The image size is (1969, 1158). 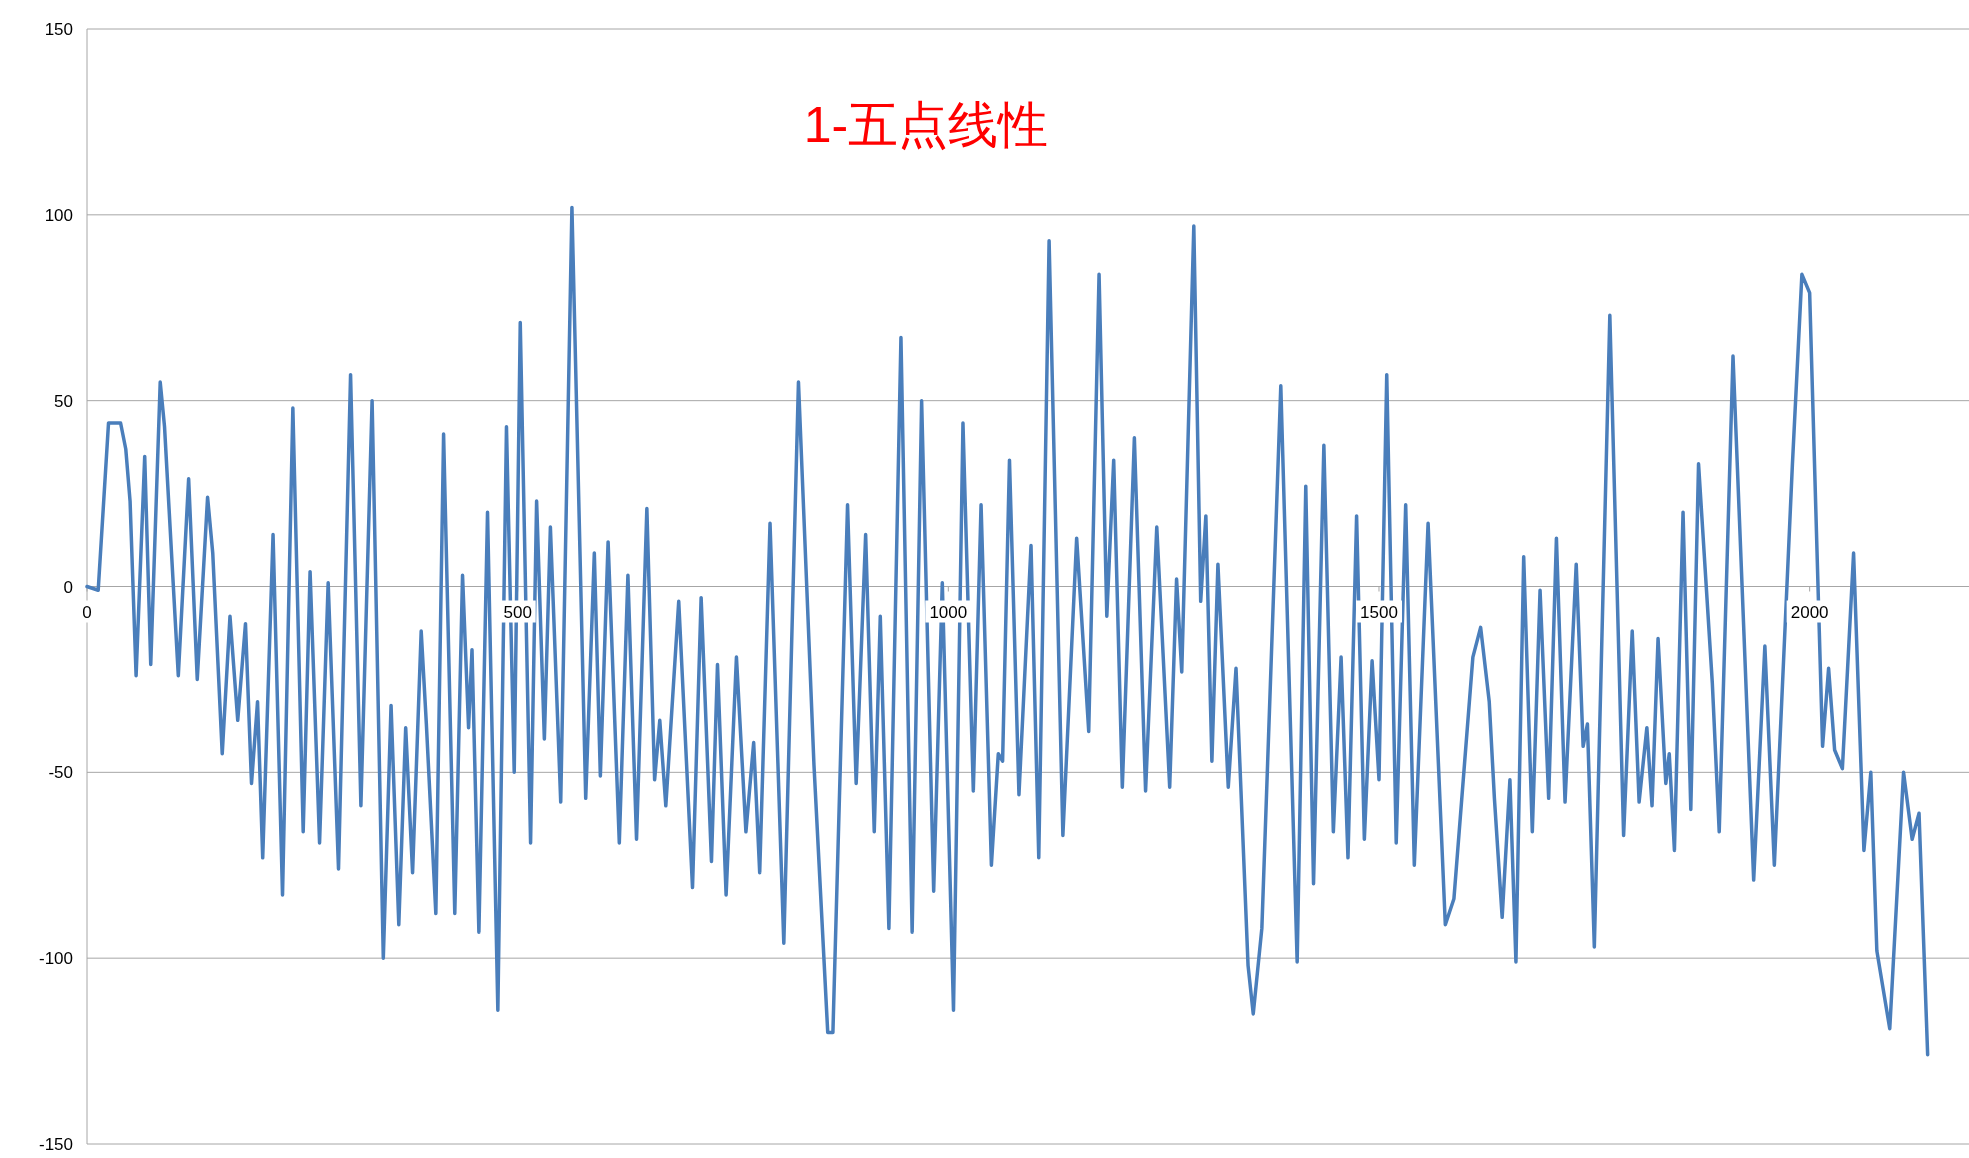 What do you see at coordinates (58, 215) in the screenshot?
I see `y-tick-label: 100` at bounding box center [58, 215].